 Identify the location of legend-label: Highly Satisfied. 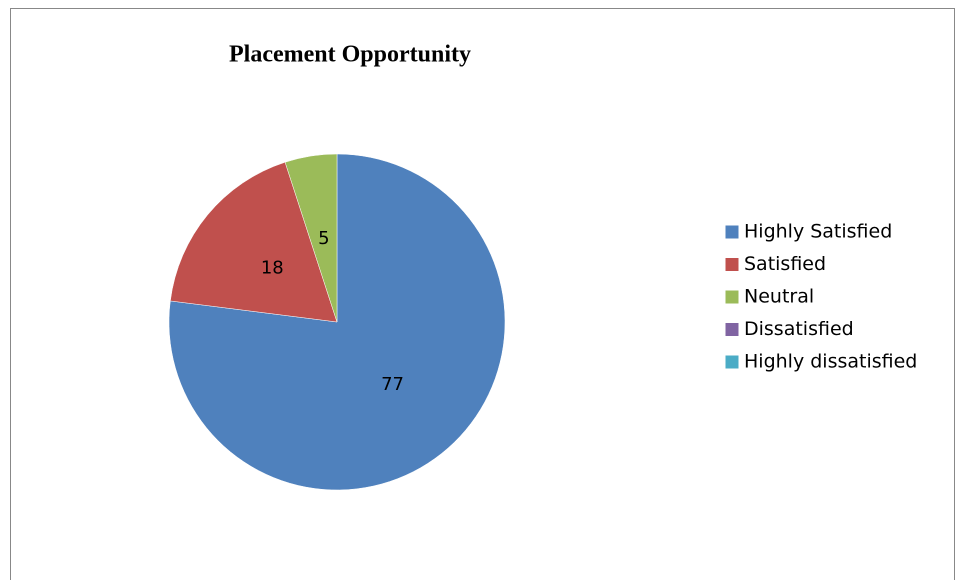
(818, 232).